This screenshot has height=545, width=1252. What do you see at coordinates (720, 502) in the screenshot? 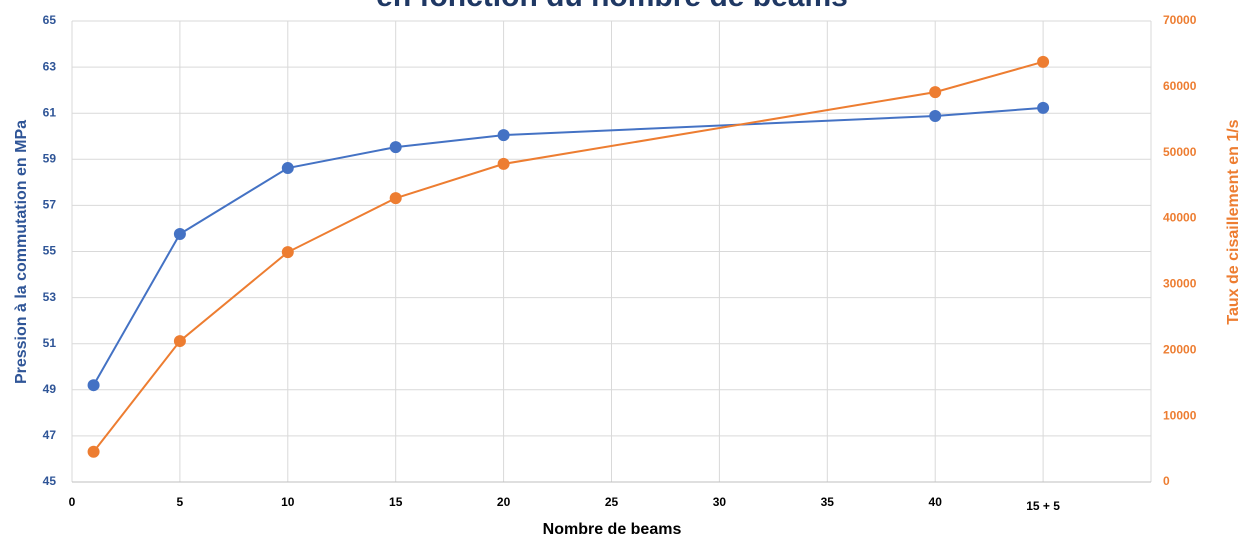
I see `x-tick-label: 30` at bounding box center [720, 502].